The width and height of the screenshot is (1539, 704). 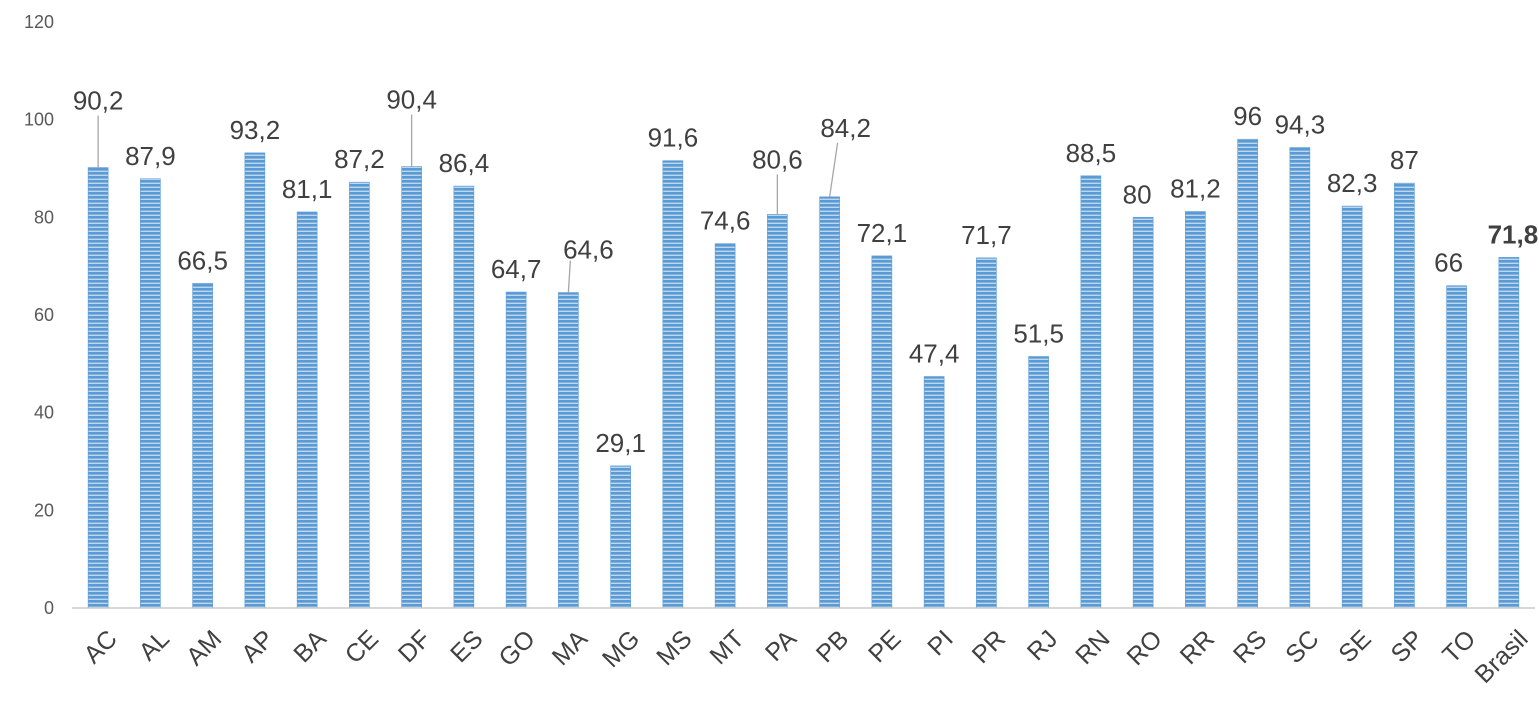 What do you see at coordinates (44, 413) in the screenshot?
I see `y-tick-label: 40` at bounding box center [44, 413].